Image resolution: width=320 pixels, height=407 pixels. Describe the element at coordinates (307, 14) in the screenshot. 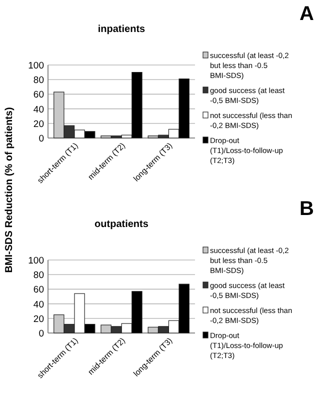

I see `text: A` at that location.